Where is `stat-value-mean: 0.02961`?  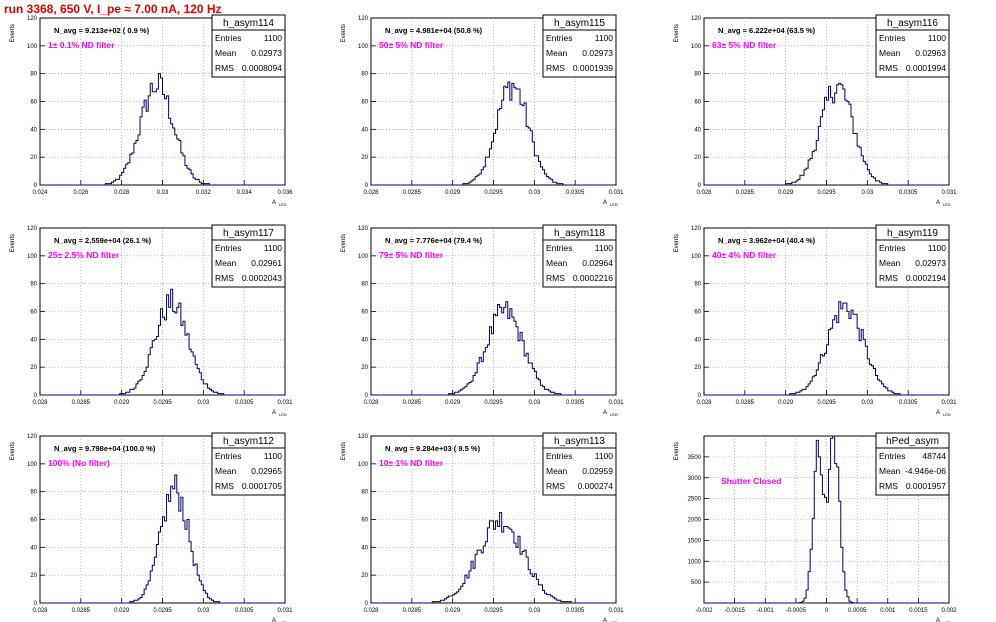 stat-value-mean: 0.02961 is located at coordinates (266, 263).